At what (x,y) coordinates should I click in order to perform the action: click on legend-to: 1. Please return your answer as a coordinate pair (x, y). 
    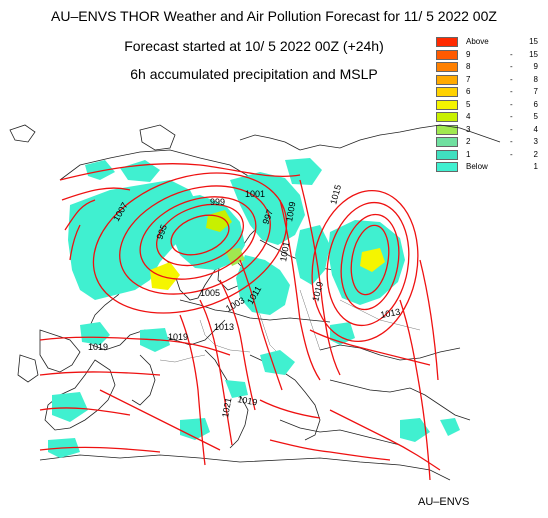
    Looking at the image, I should click on (535, 166).